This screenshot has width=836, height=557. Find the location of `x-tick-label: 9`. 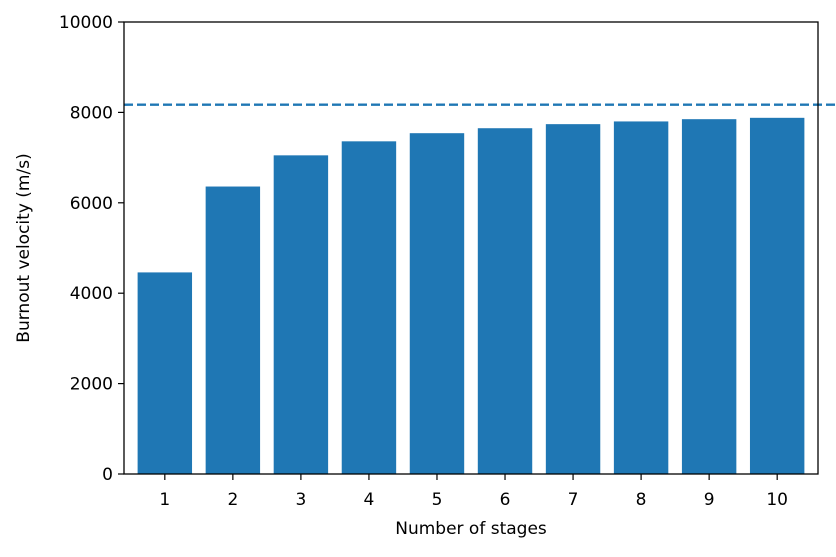

x-tick-label: 9 is located at coordinates (709, 500).